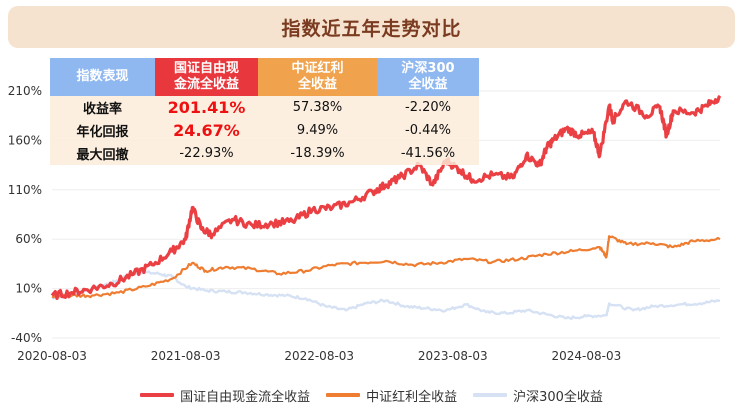 Image resolution: width=743 pixels, height=408 pixels. I want to click on header-metric-line1: 指数表现, so click(102, 76).